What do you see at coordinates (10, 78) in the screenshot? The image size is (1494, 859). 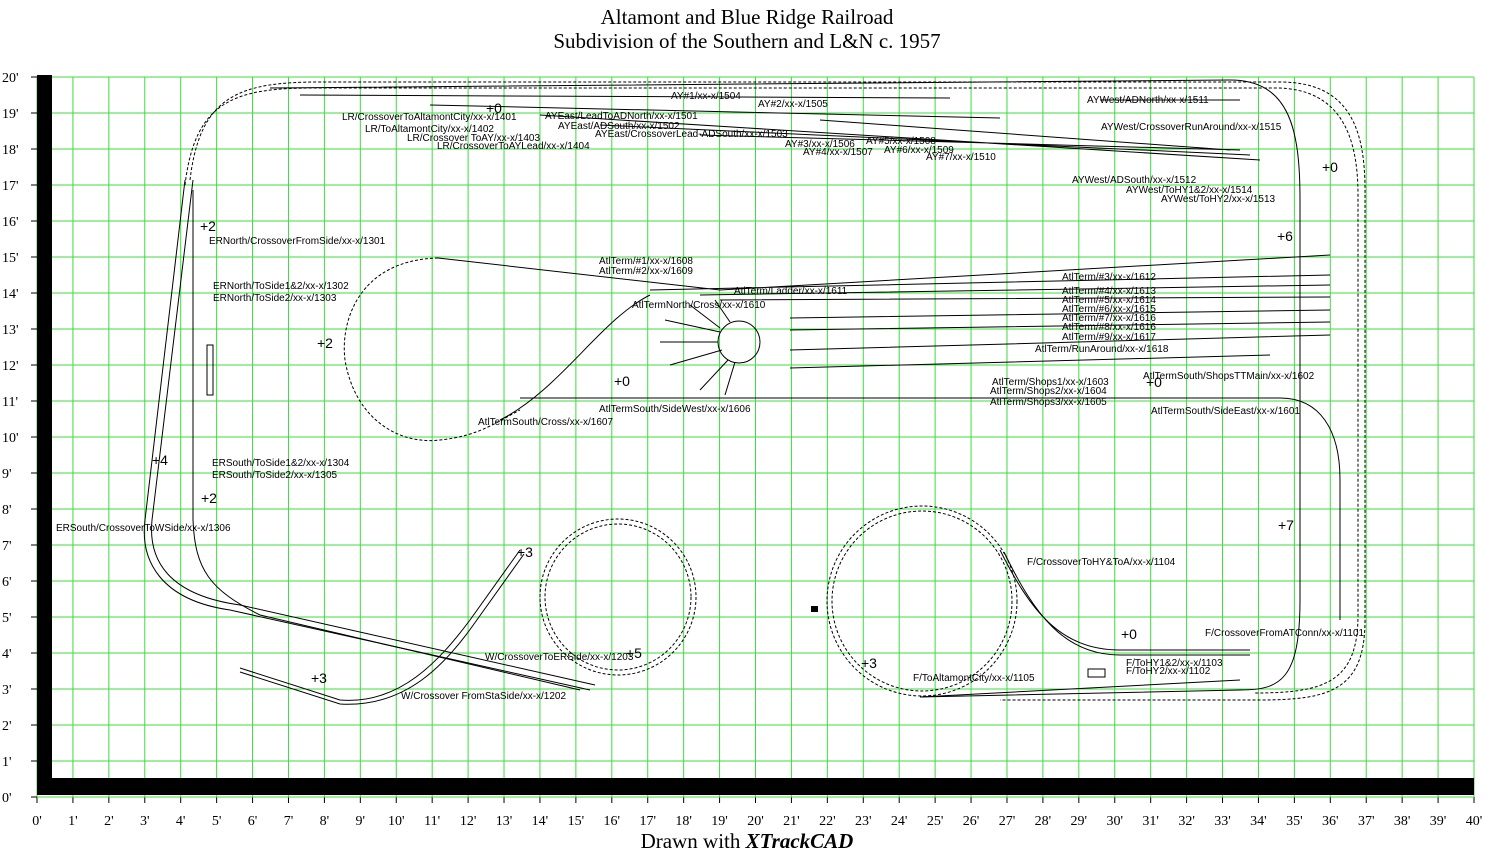 I see `y-tick-label: 20'` at bounding box center [10, 78].